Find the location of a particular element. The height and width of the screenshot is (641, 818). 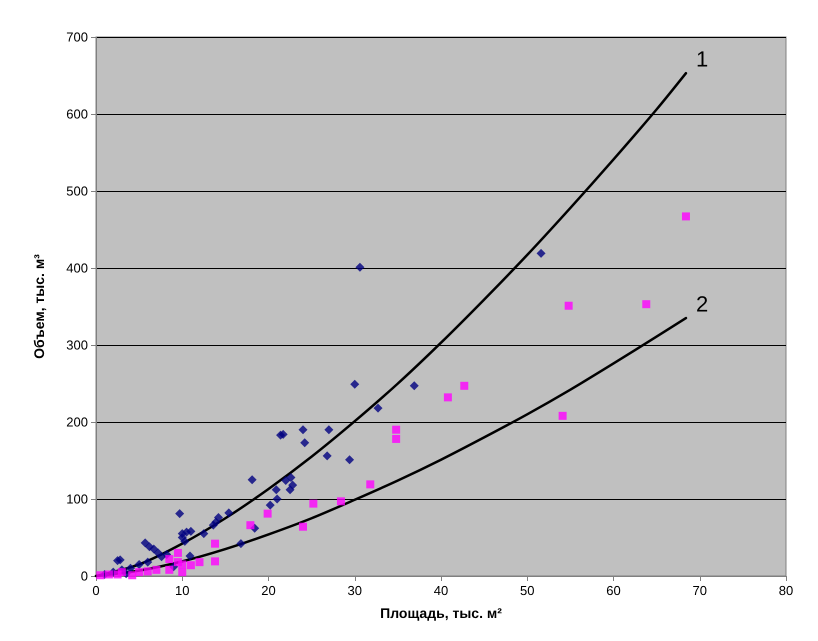

y-tick-label: 400 is located at coordinates (77, 268).